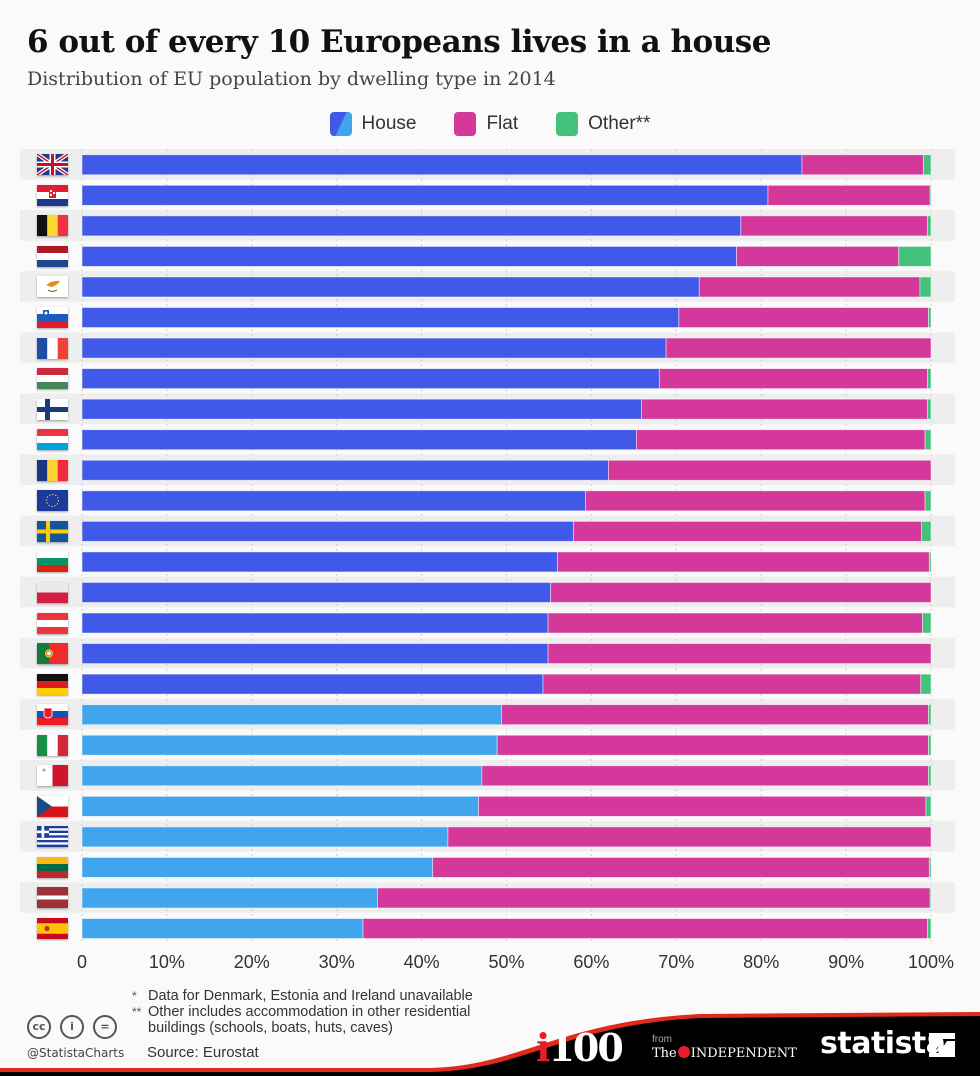 This screenshot has width=980, height=1076. I want to click on bar-flat-pt, so click(739, 653).